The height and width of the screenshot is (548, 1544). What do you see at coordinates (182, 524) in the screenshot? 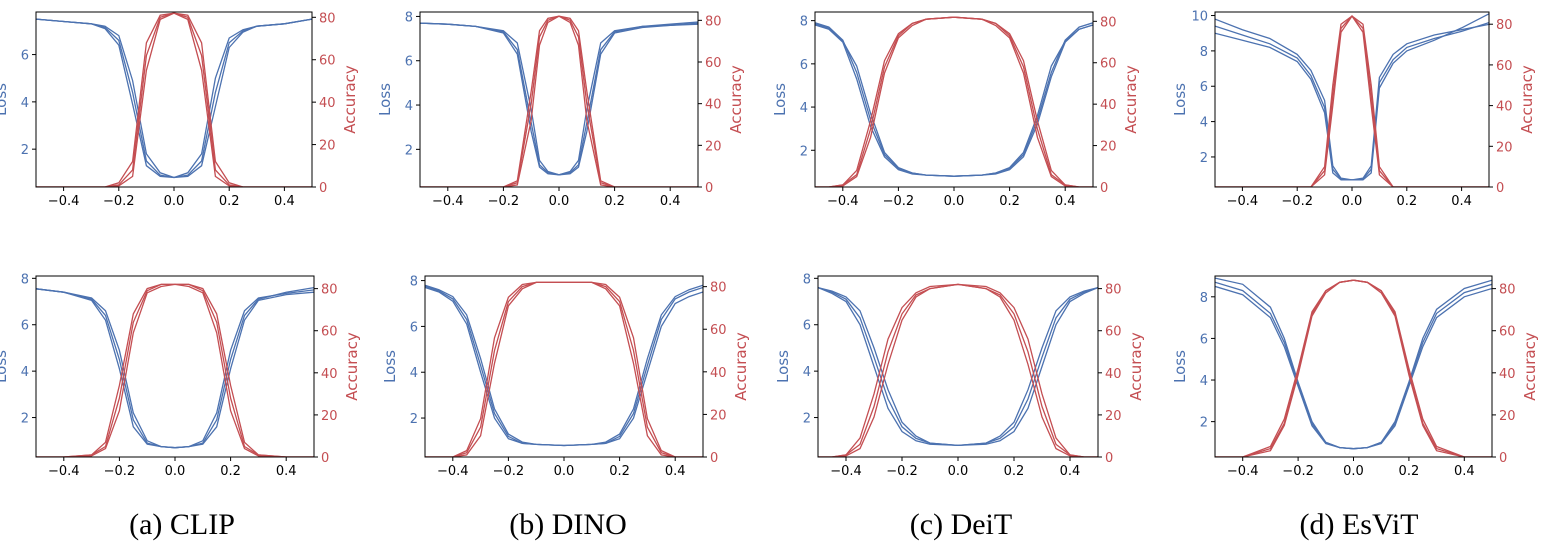
I see `subfigure-caption: (a) CLIP` at bounding box center [182, 524].